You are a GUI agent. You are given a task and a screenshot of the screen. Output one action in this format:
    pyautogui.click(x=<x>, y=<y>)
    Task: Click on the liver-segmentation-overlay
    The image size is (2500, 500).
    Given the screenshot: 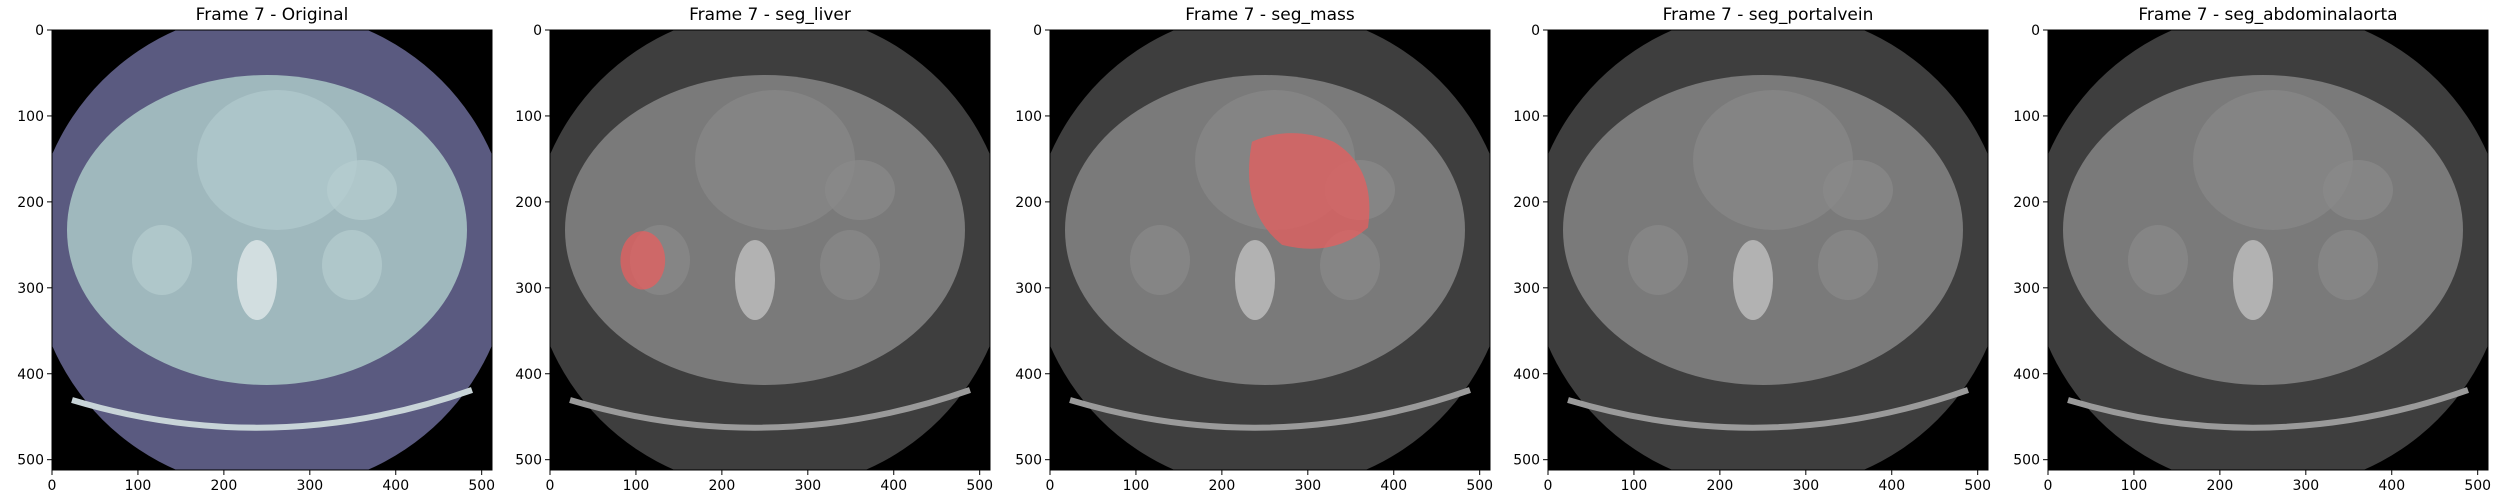 What is the action you would take?
    pyautogui.click(x=643, y=260)
    